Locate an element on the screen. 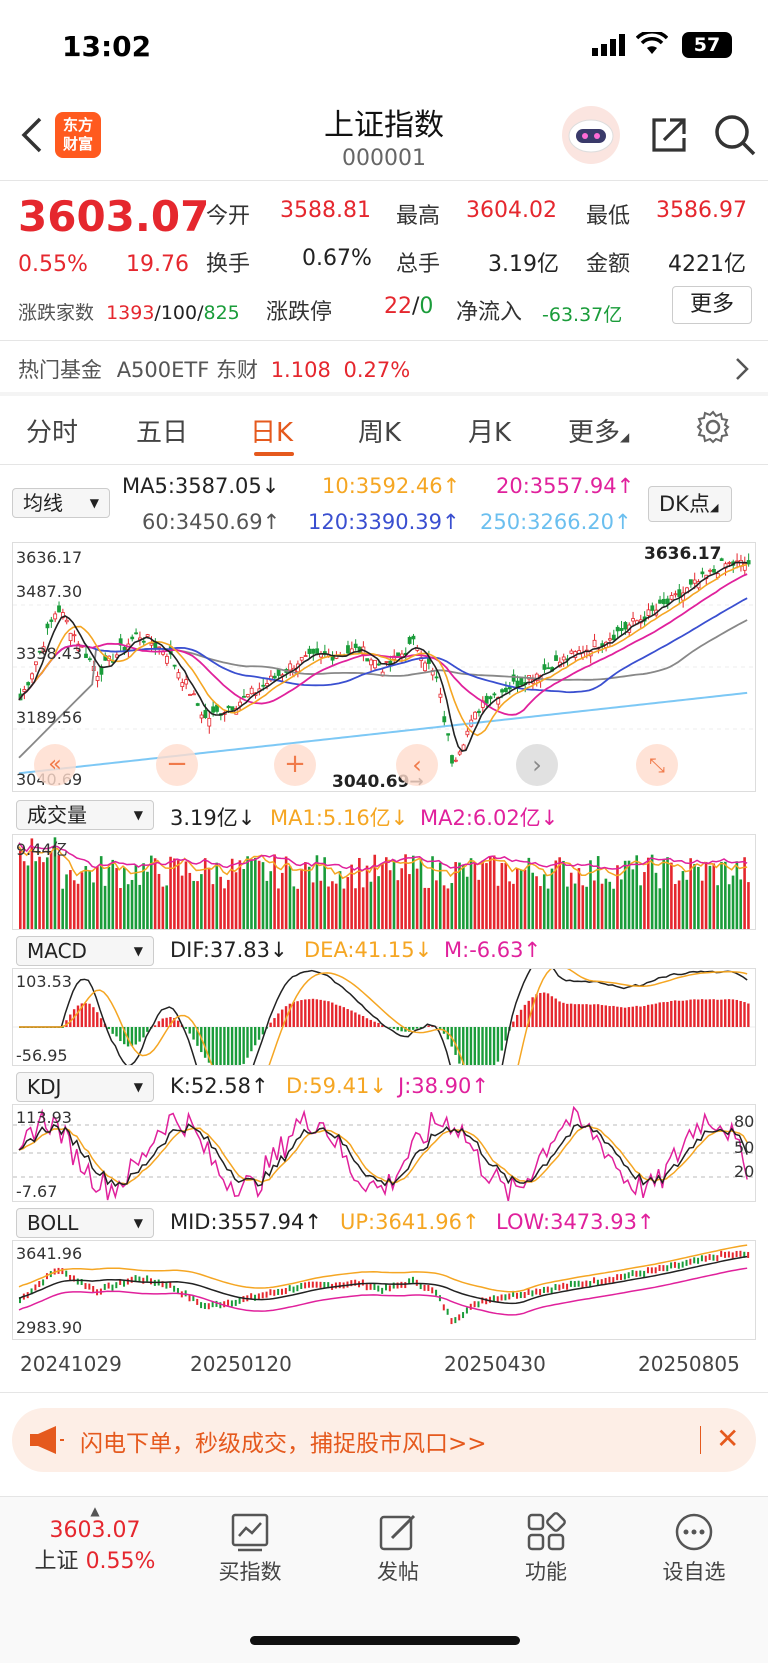  zoom-out-icon: − is located at coordinates (177, 765).